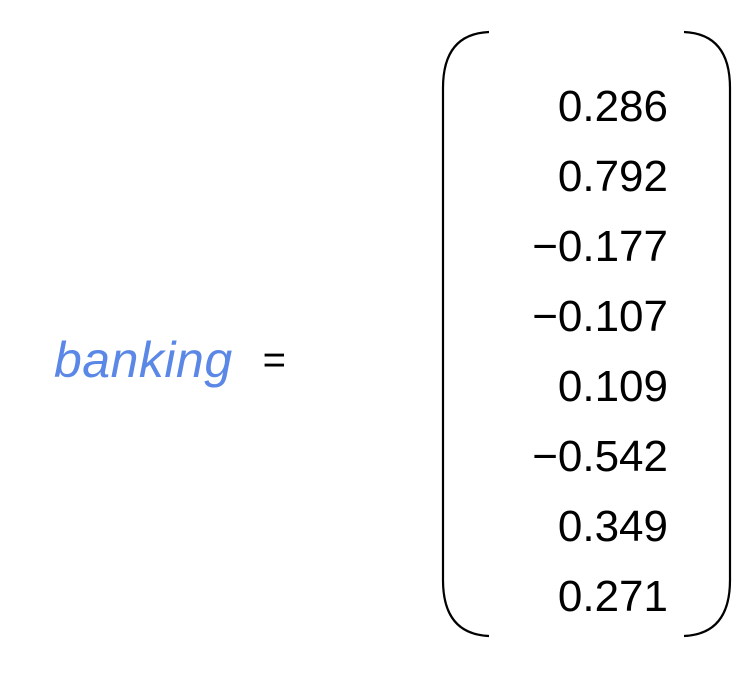 The image size is (750, 680). Describe the element at coordinates (274, 359) in the screenshot. I see `equals-sign: =` at that location.